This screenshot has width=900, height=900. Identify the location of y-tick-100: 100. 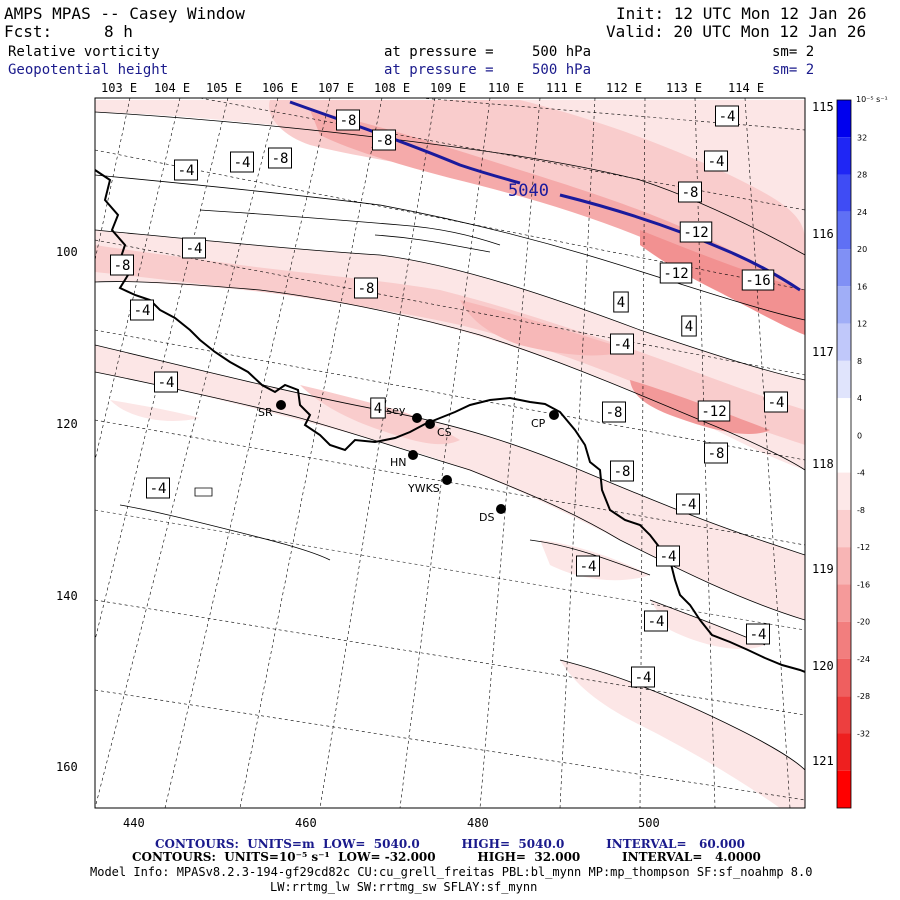
(67, 252).